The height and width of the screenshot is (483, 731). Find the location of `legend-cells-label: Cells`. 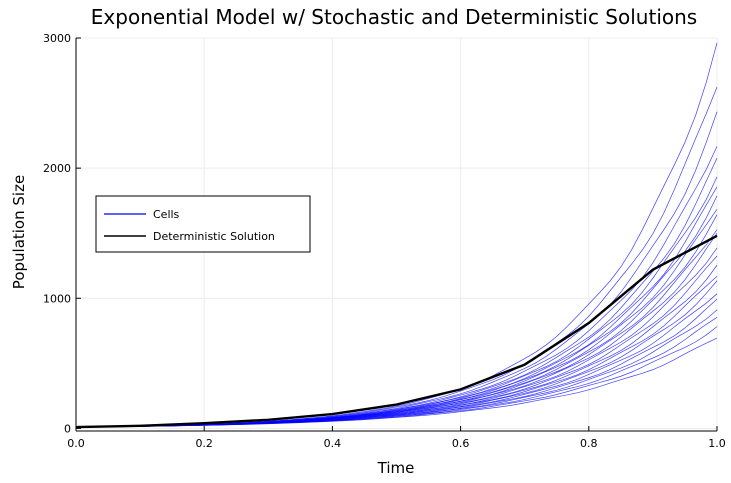

legend-cells-label: Cells is located at coordinates (166, 214).